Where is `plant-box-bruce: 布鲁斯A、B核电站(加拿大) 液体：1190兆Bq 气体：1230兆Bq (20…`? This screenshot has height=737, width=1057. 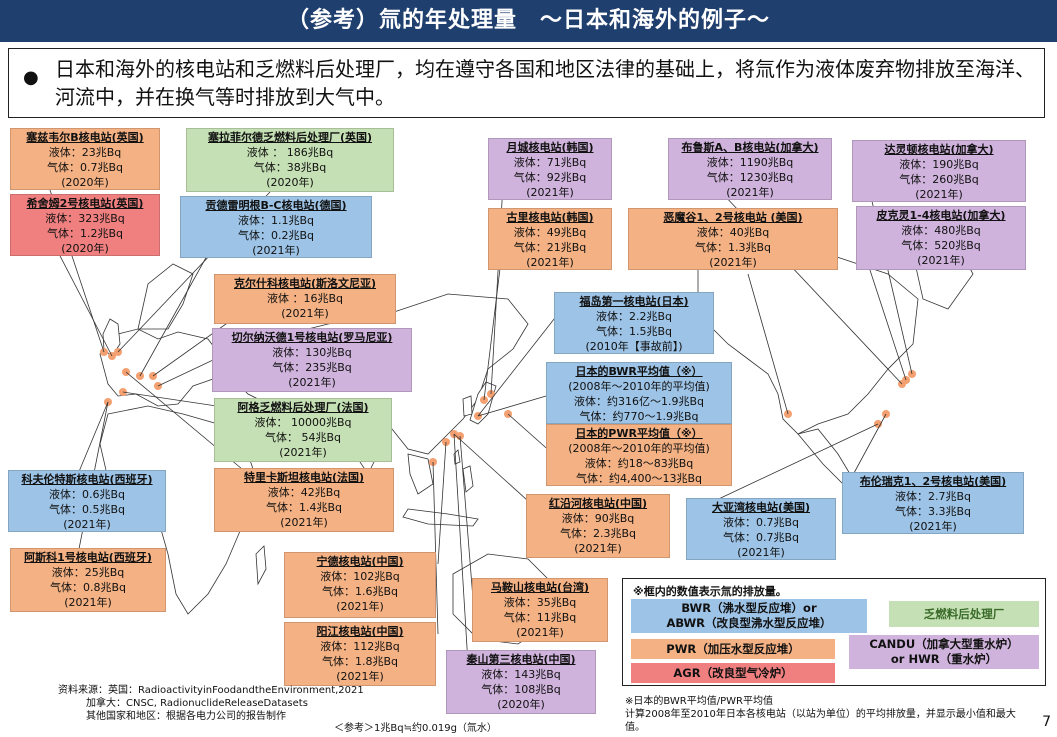
plant-box-bruce: 布鲁斯A、B核电站(加拿大) 液体：1190兆Bq 气体：1230兆Bq (20… is located at coordinates (750, 169).